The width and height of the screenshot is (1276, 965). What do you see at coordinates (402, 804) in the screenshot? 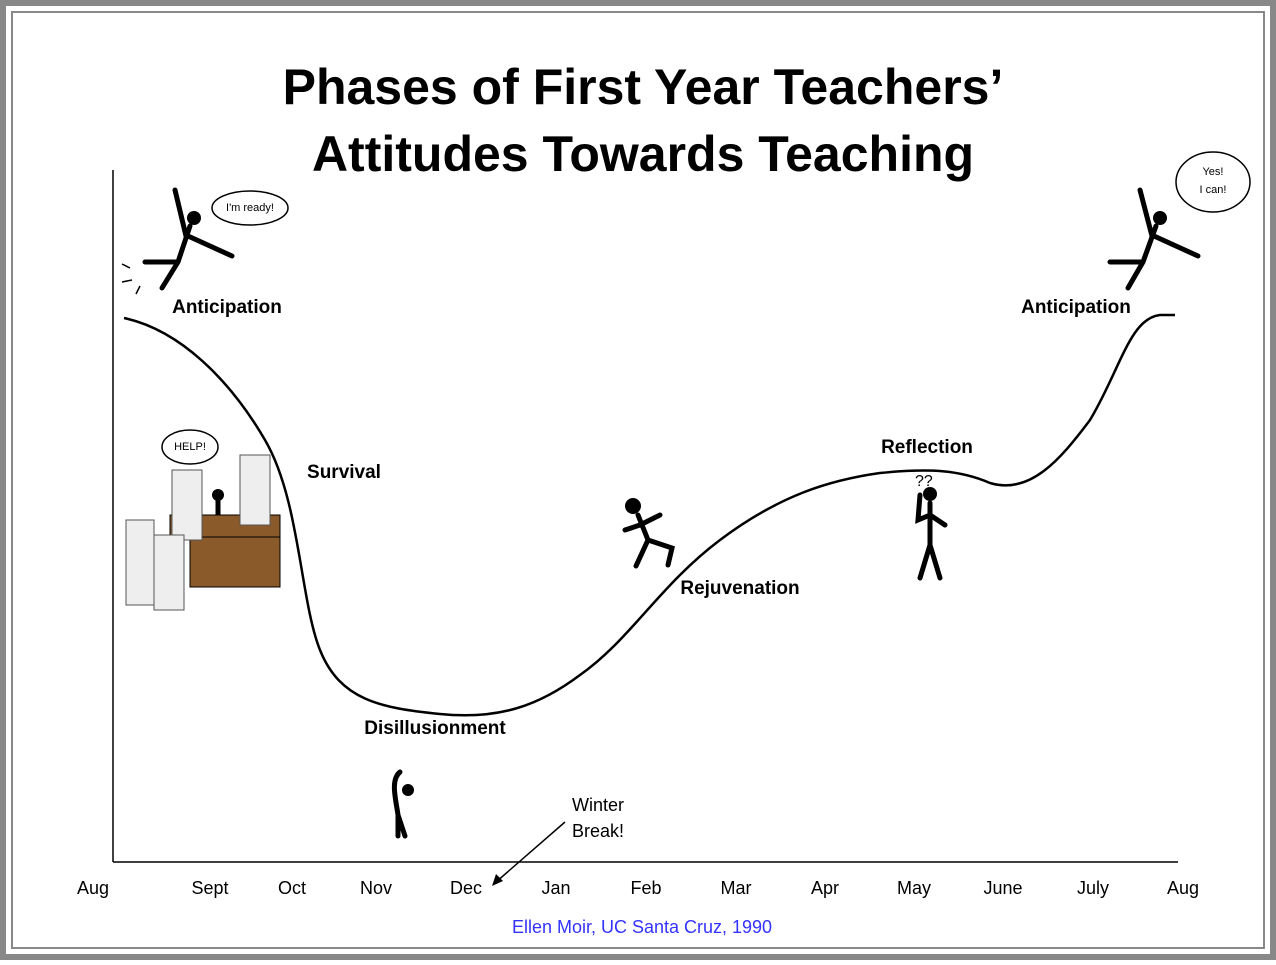
I see `drooping-figure` at bounding box center [402, 804].